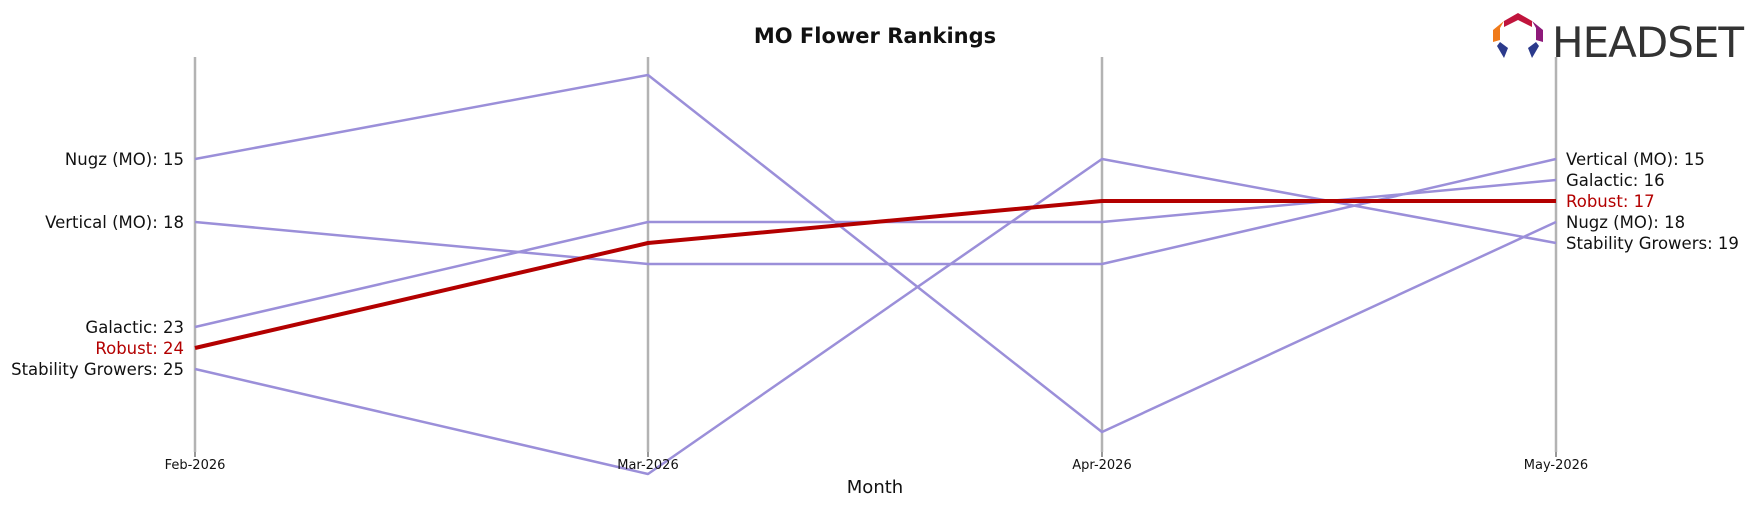 This screenshot has width=1750, height=507. What do you see at coordinates (114, 222) in the screenshot?
I see `start-label-vertical-mo: Vertical (MO): 18` at bounding box center [114, 222].